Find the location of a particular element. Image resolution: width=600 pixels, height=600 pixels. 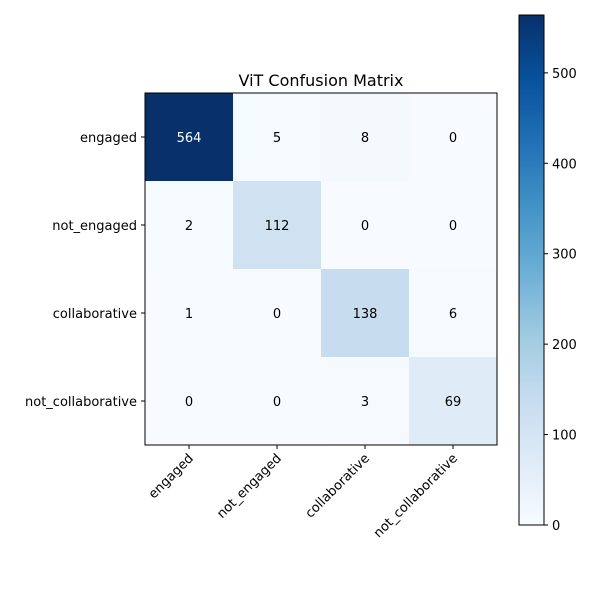

x-tick-label: engaged is located at coordinates (171, 476).